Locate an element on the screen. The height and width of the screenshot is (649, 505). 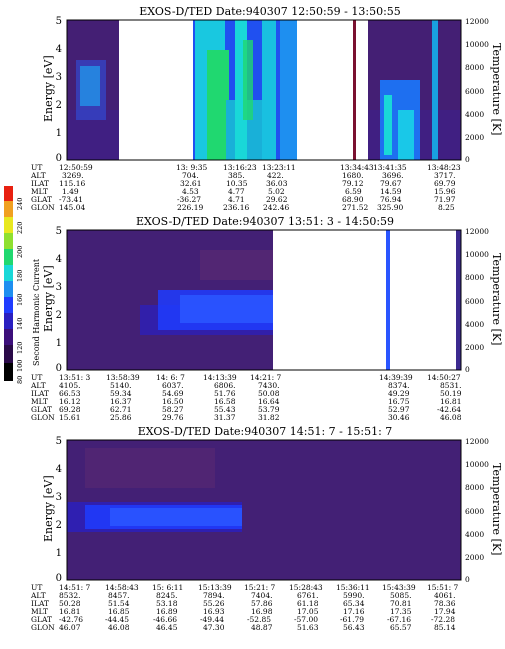
svg-text: 50.19 is located at coordinates (451, 393).